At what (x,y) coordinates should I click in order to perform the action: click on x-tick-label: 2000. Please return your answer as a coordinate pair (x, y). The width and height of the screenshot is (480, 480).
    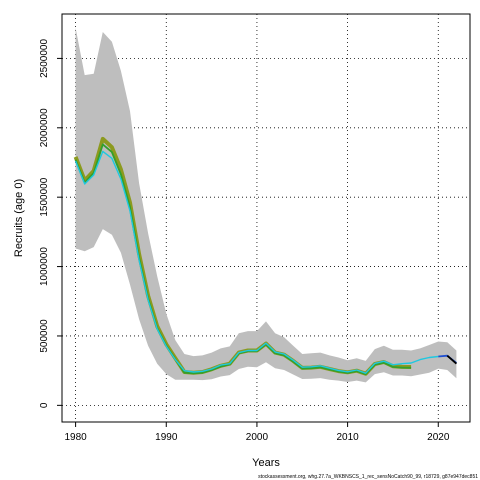
    Looking at the image, I should click on (257, 437).